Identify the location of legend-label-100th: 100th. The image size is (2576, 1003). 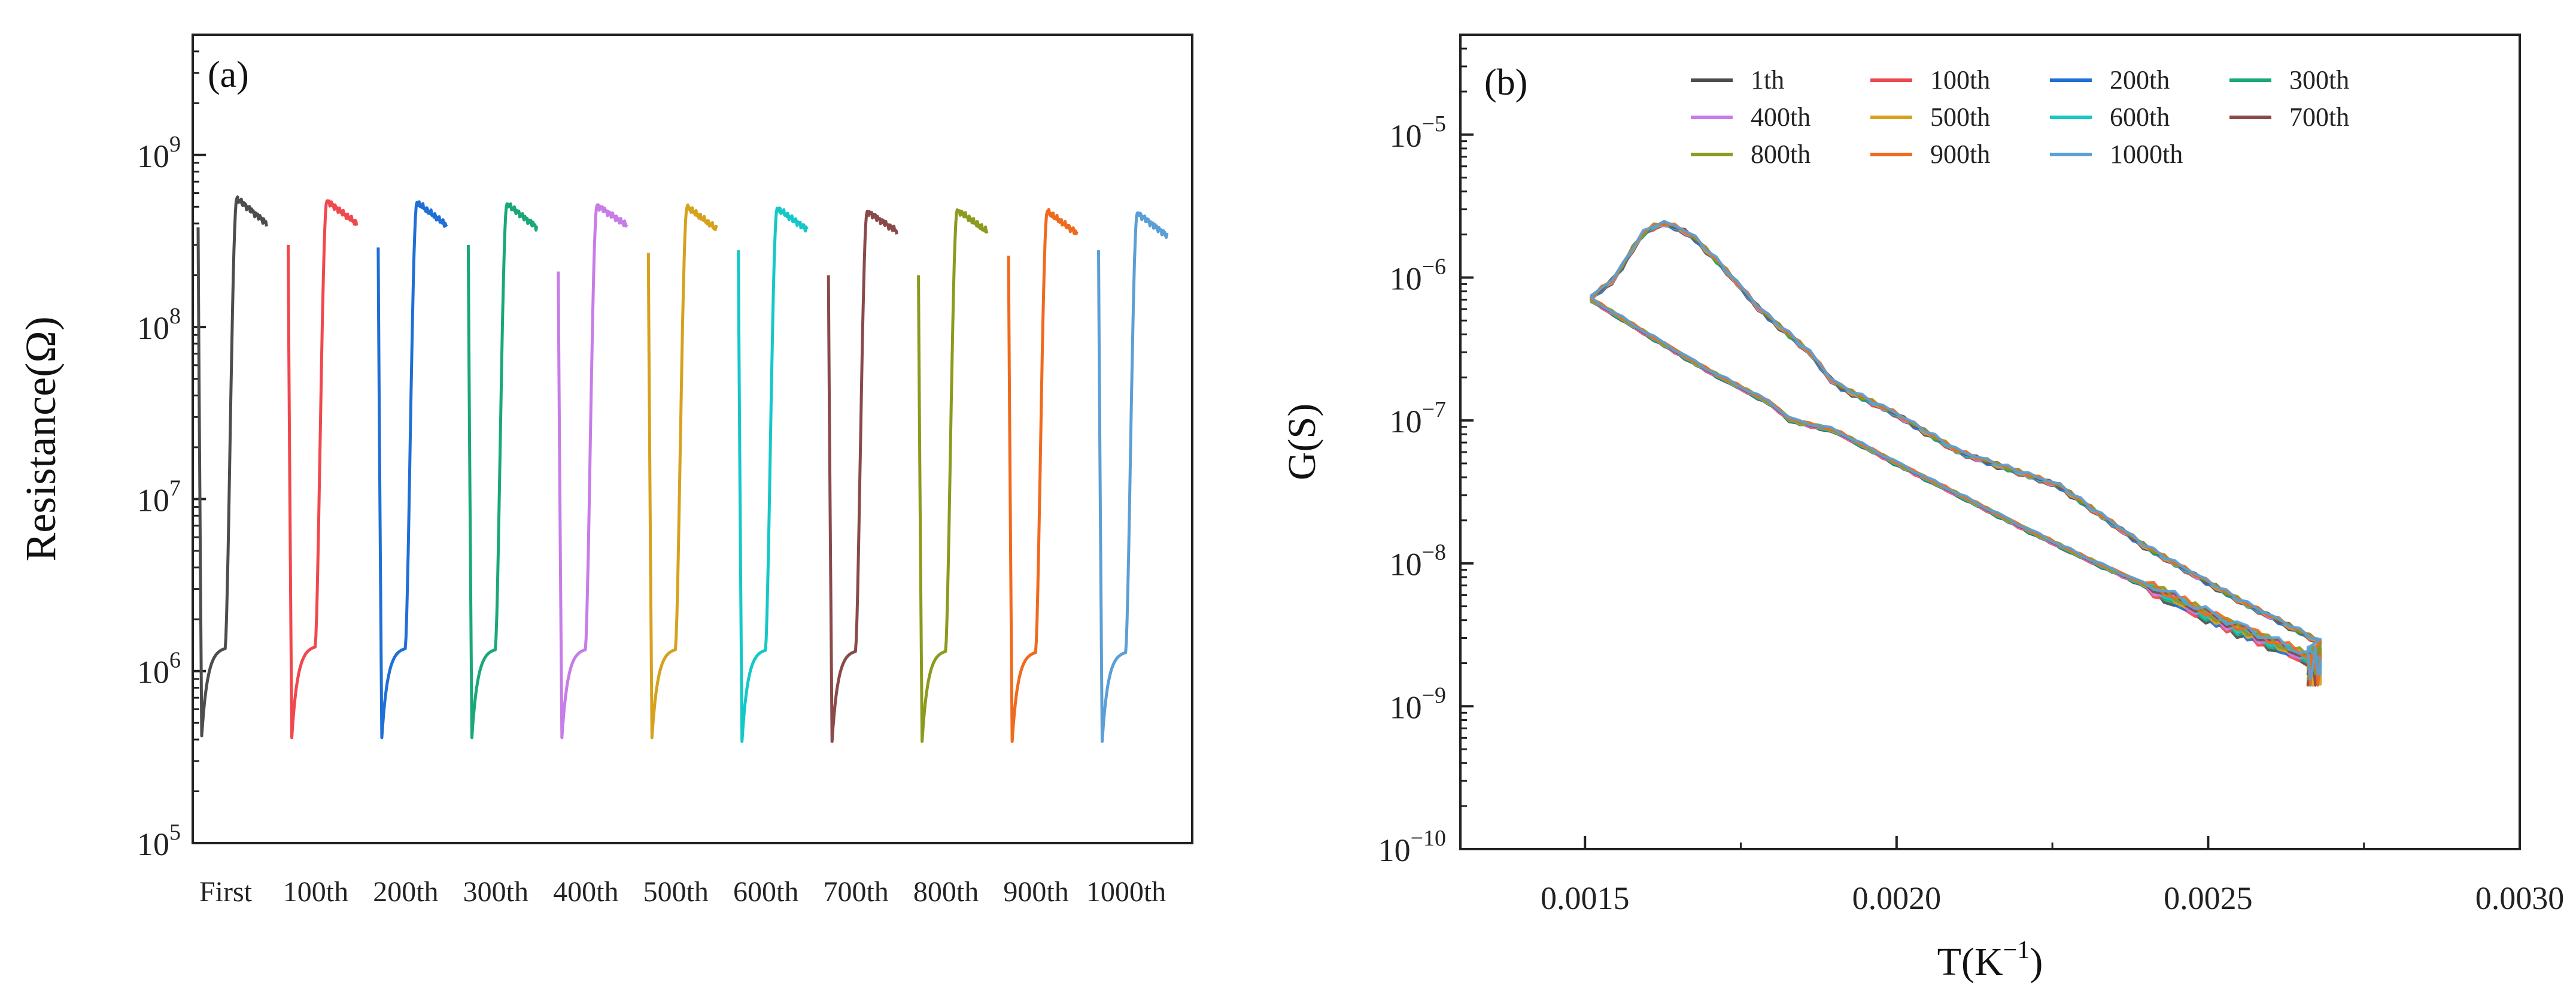
(1960, 80).